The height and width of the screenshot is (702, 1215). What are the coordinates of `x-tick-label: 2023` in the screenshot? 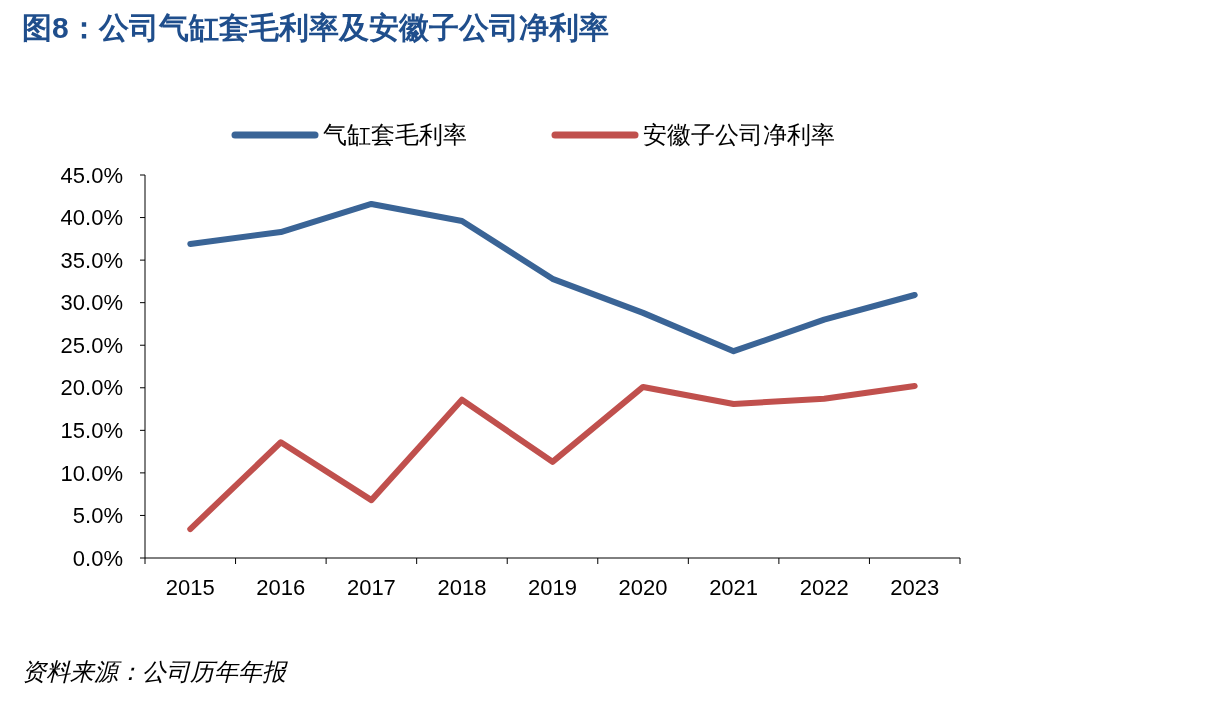 It's located at (915, 587).